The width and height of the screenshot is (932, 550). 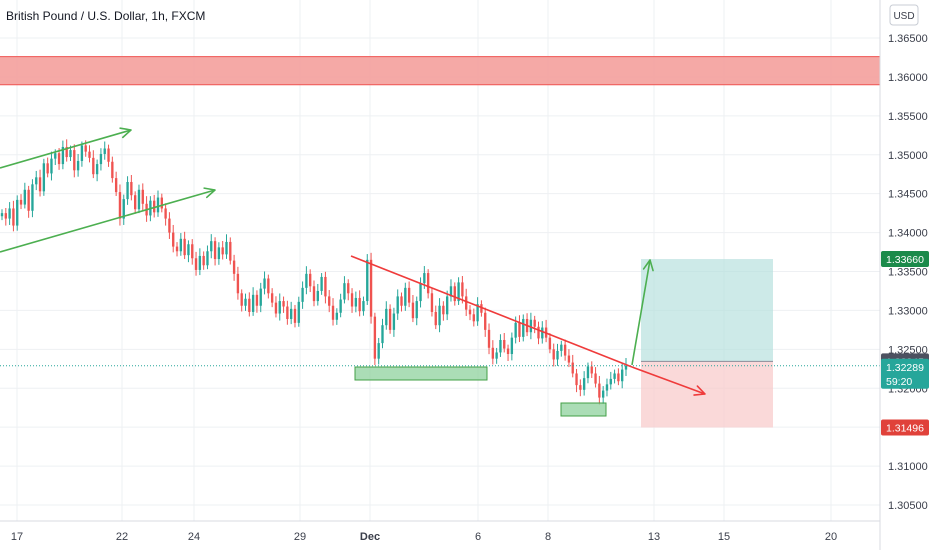 I want to click on descending-trendline, so click(x=491, y=311).